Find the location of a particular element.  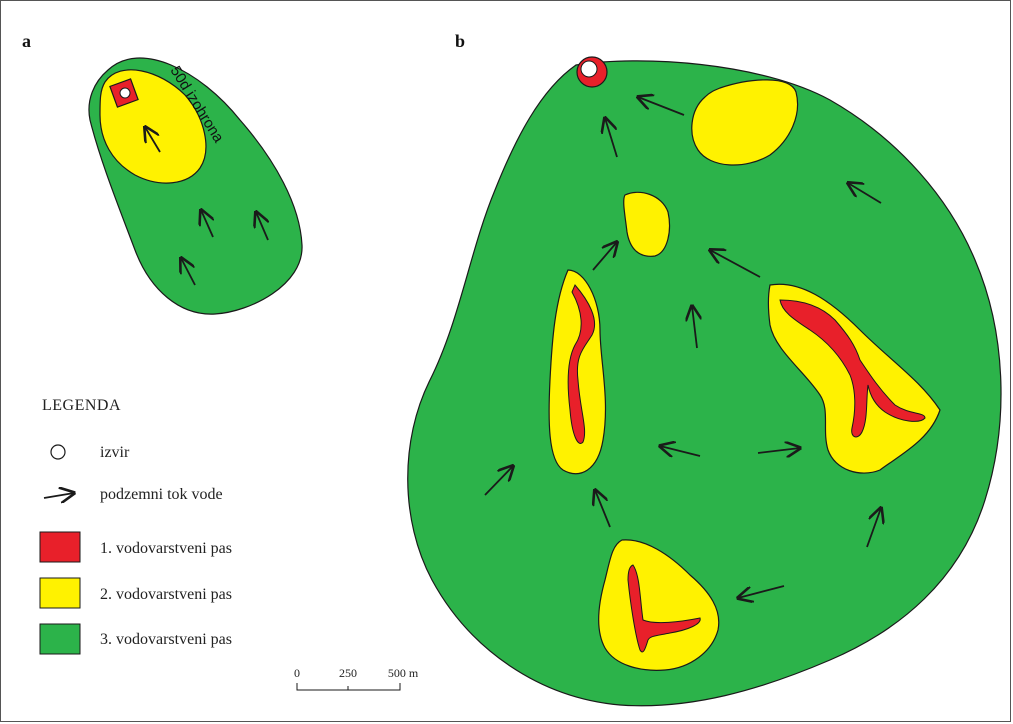

panel-b-zone1-west is located at coordinates (581, 364).